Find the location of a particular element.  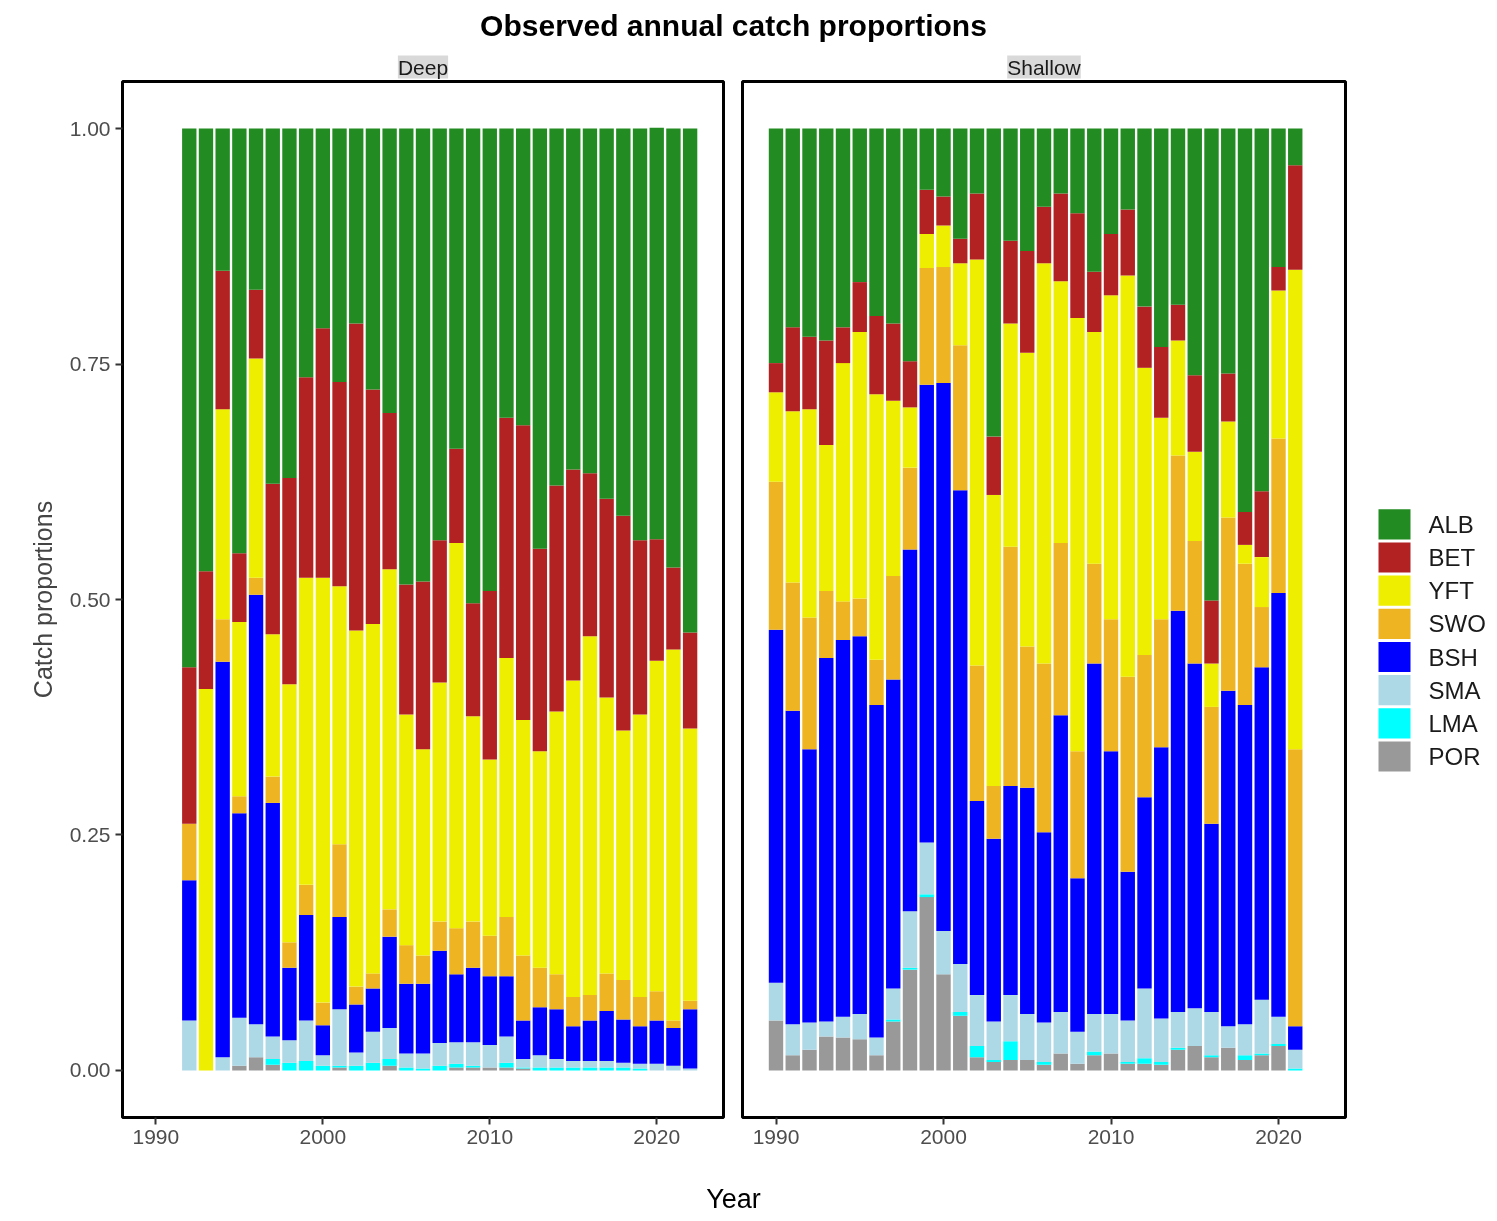

legend-label: BSH is located at coordinates (1453, 657).